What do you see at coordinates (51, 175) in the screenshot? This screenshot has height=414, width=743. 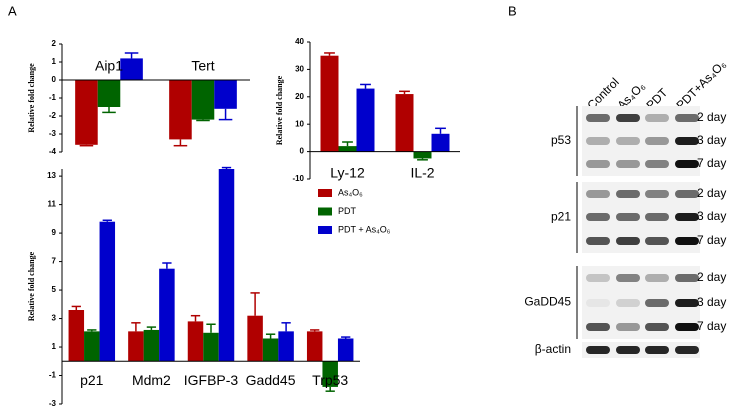 I see `y-tick-label: 13` at bounding box center [51, 175].